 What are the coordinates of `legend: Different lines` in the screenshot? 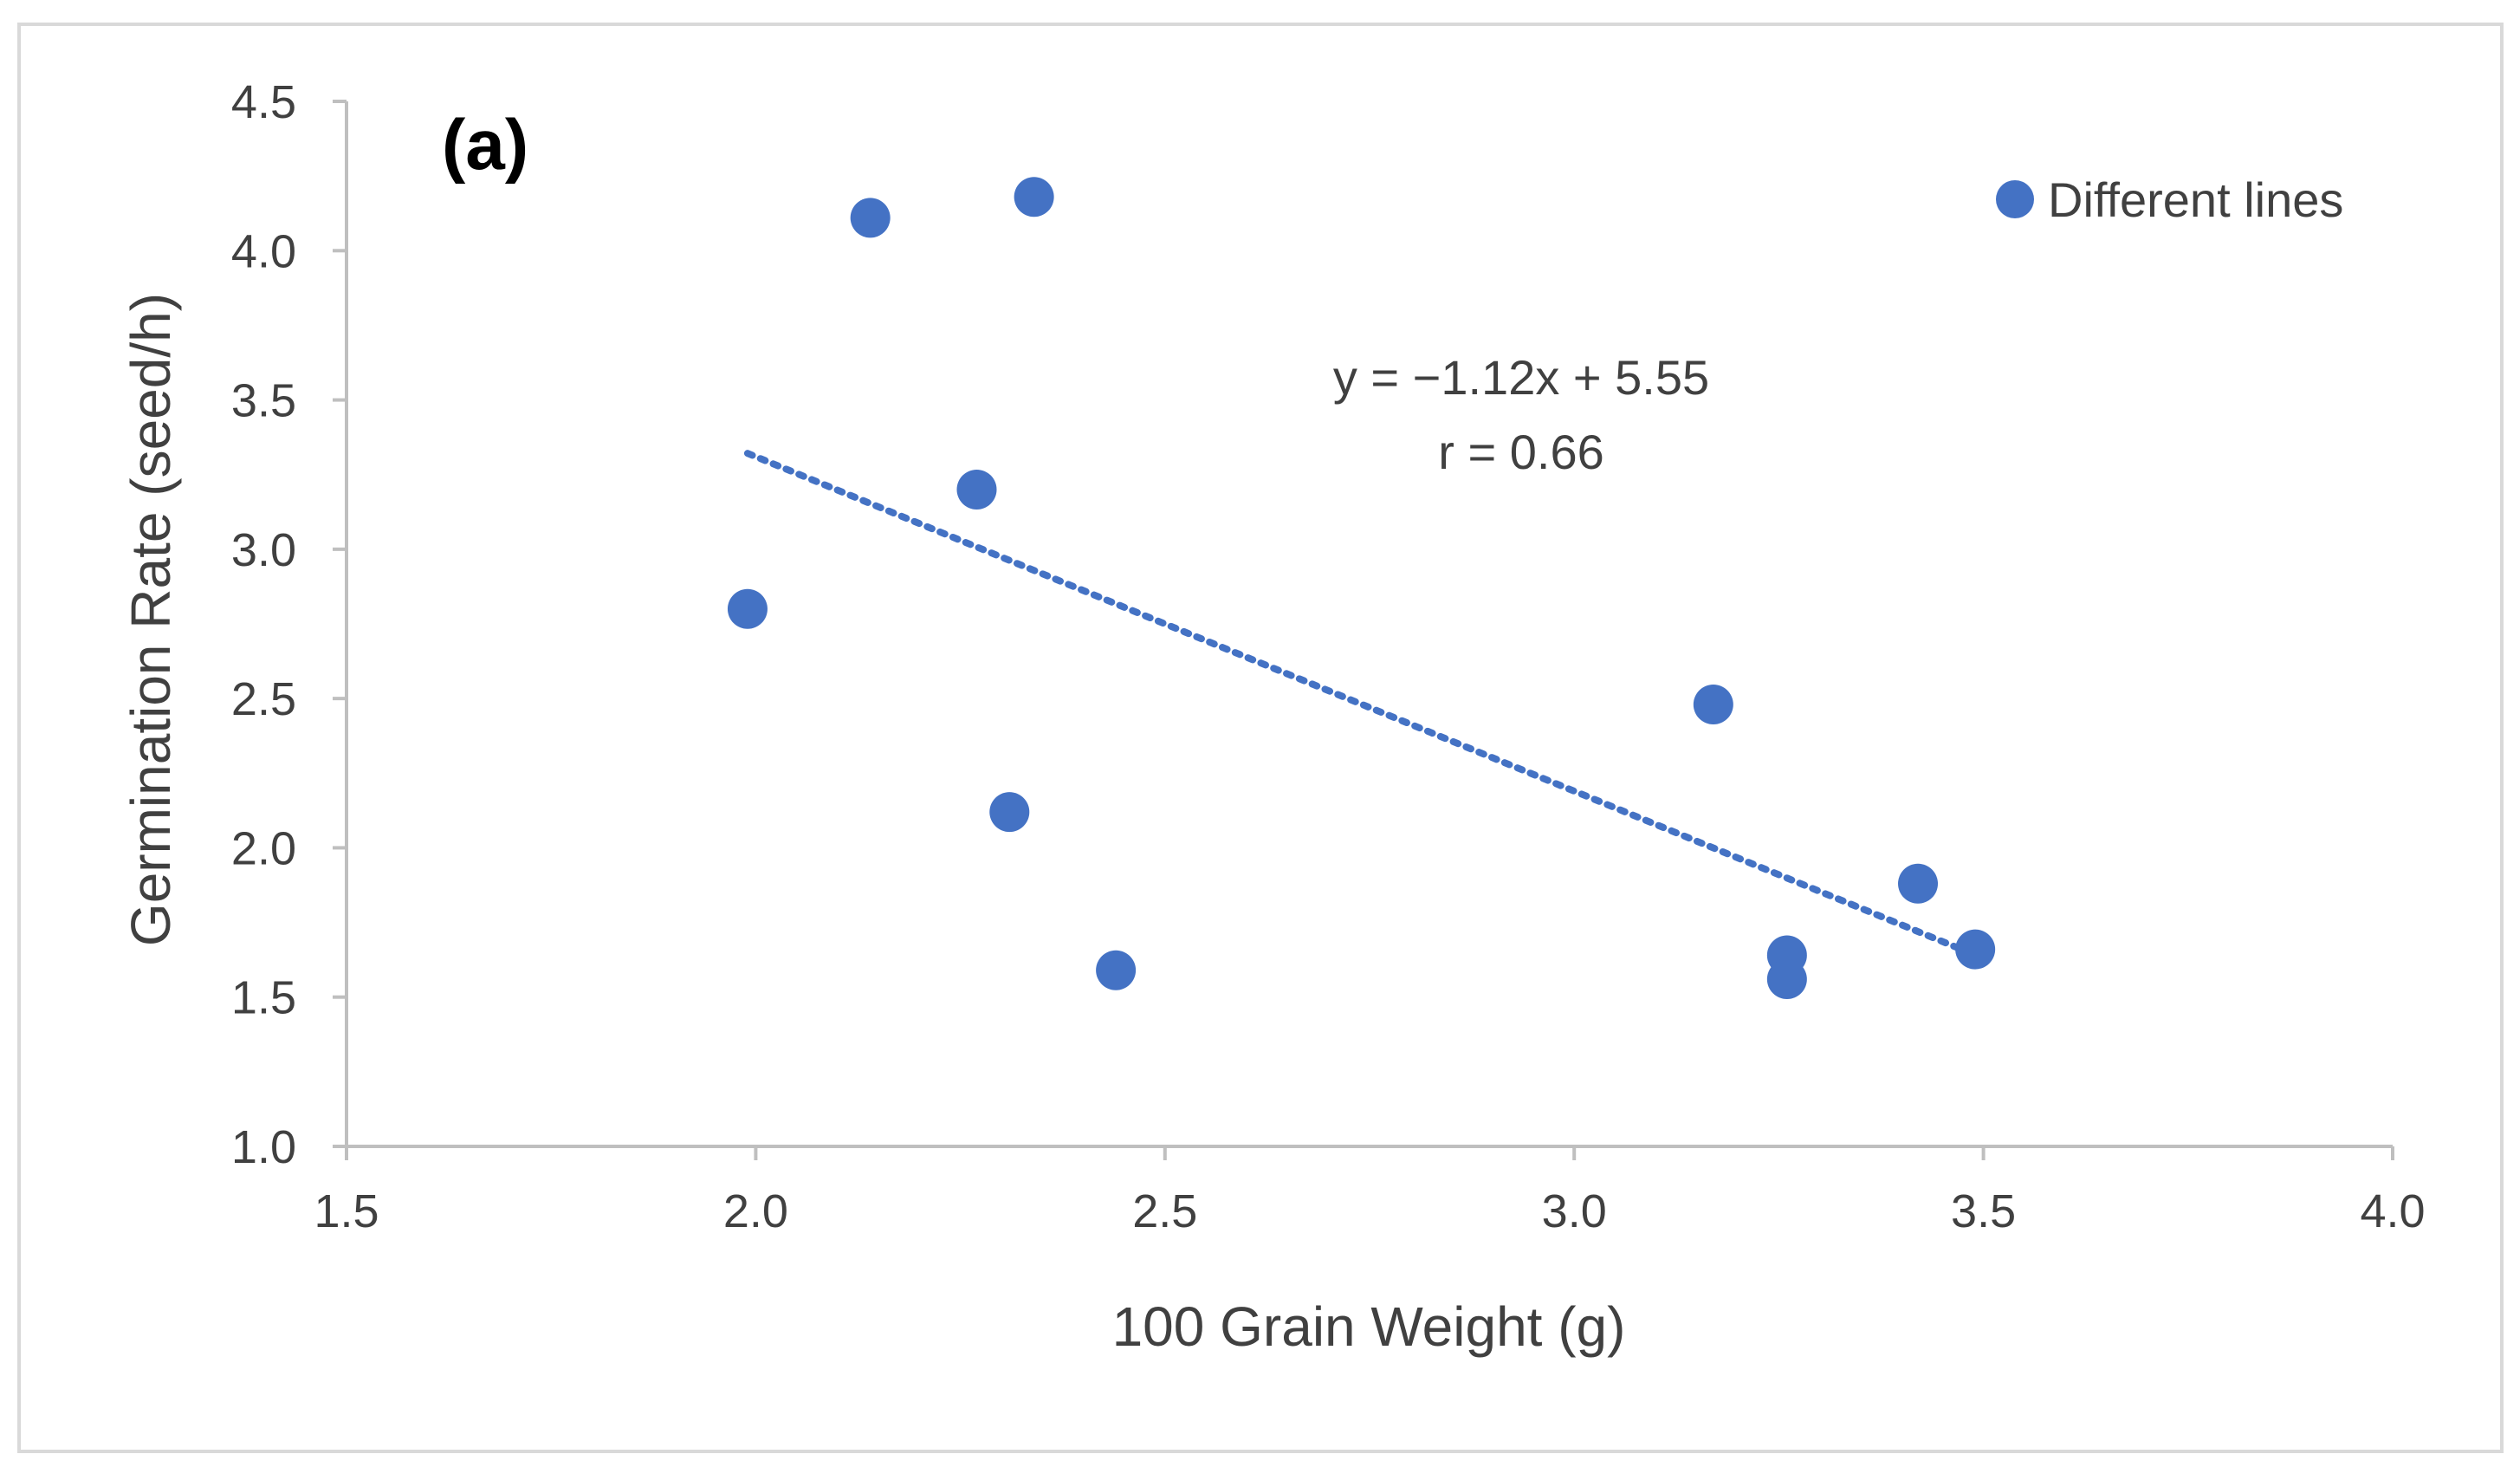 It's located at (2169, 199).